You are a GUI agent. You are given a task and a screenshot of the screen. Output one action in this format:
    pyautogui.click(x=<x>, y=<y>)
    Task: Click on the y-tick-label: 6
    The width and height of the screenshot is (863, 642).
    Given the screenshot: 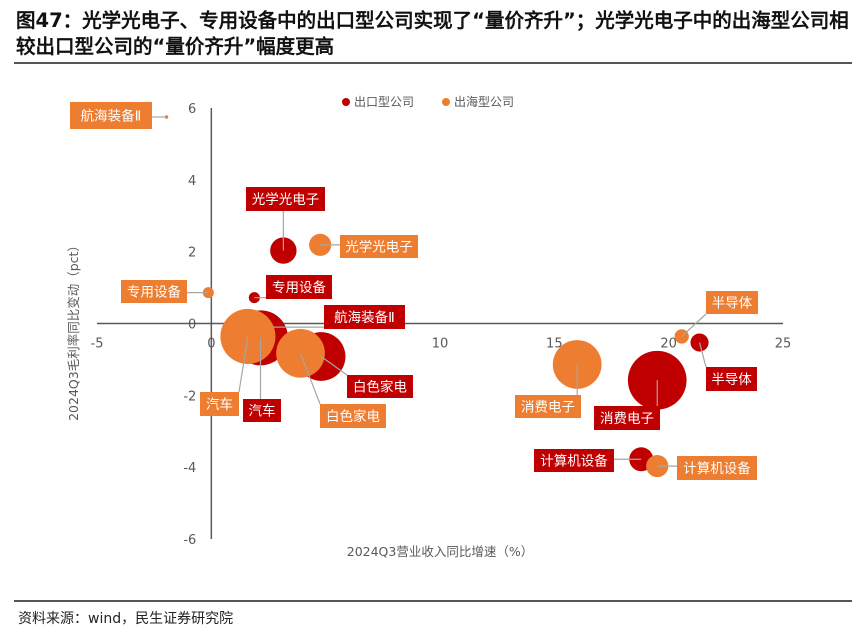 What is the action you would take?
    pyautogui.click(x=192, y=109)
    